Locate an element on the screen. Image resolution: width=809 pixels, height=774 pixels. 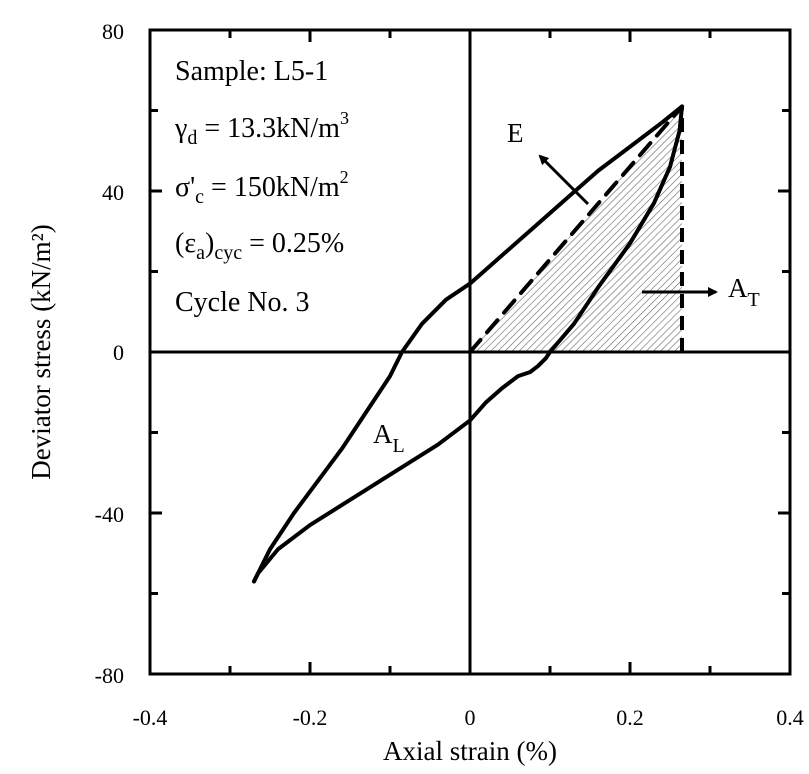
y-tick-label: -80 is located at coordinates (109, 675).